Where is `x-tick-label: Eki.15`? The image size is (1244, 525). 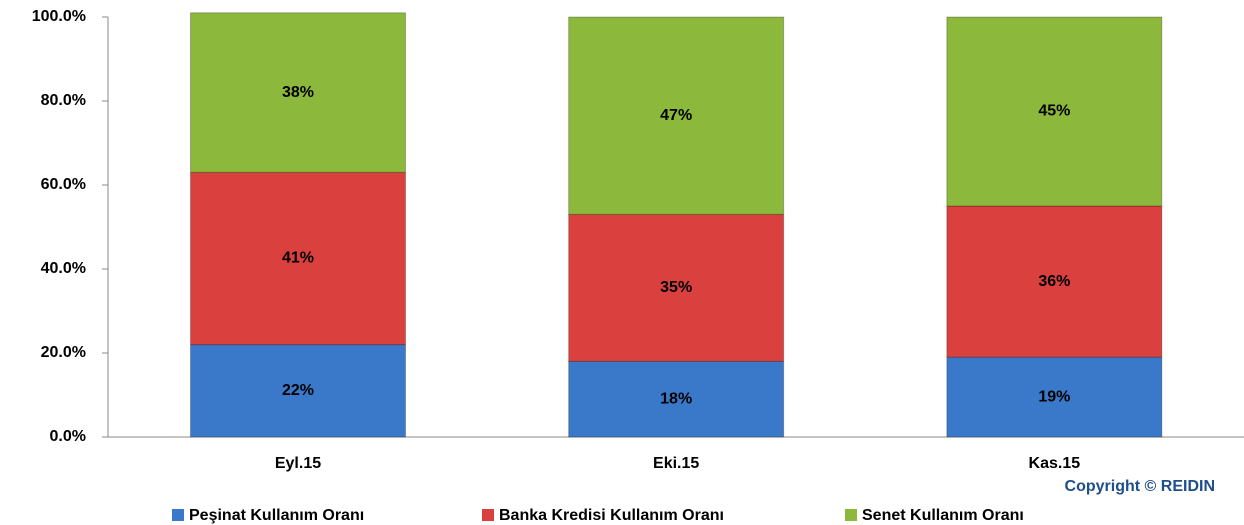 x-tick-label: Eki.15 is located at coordinates (676, 463).